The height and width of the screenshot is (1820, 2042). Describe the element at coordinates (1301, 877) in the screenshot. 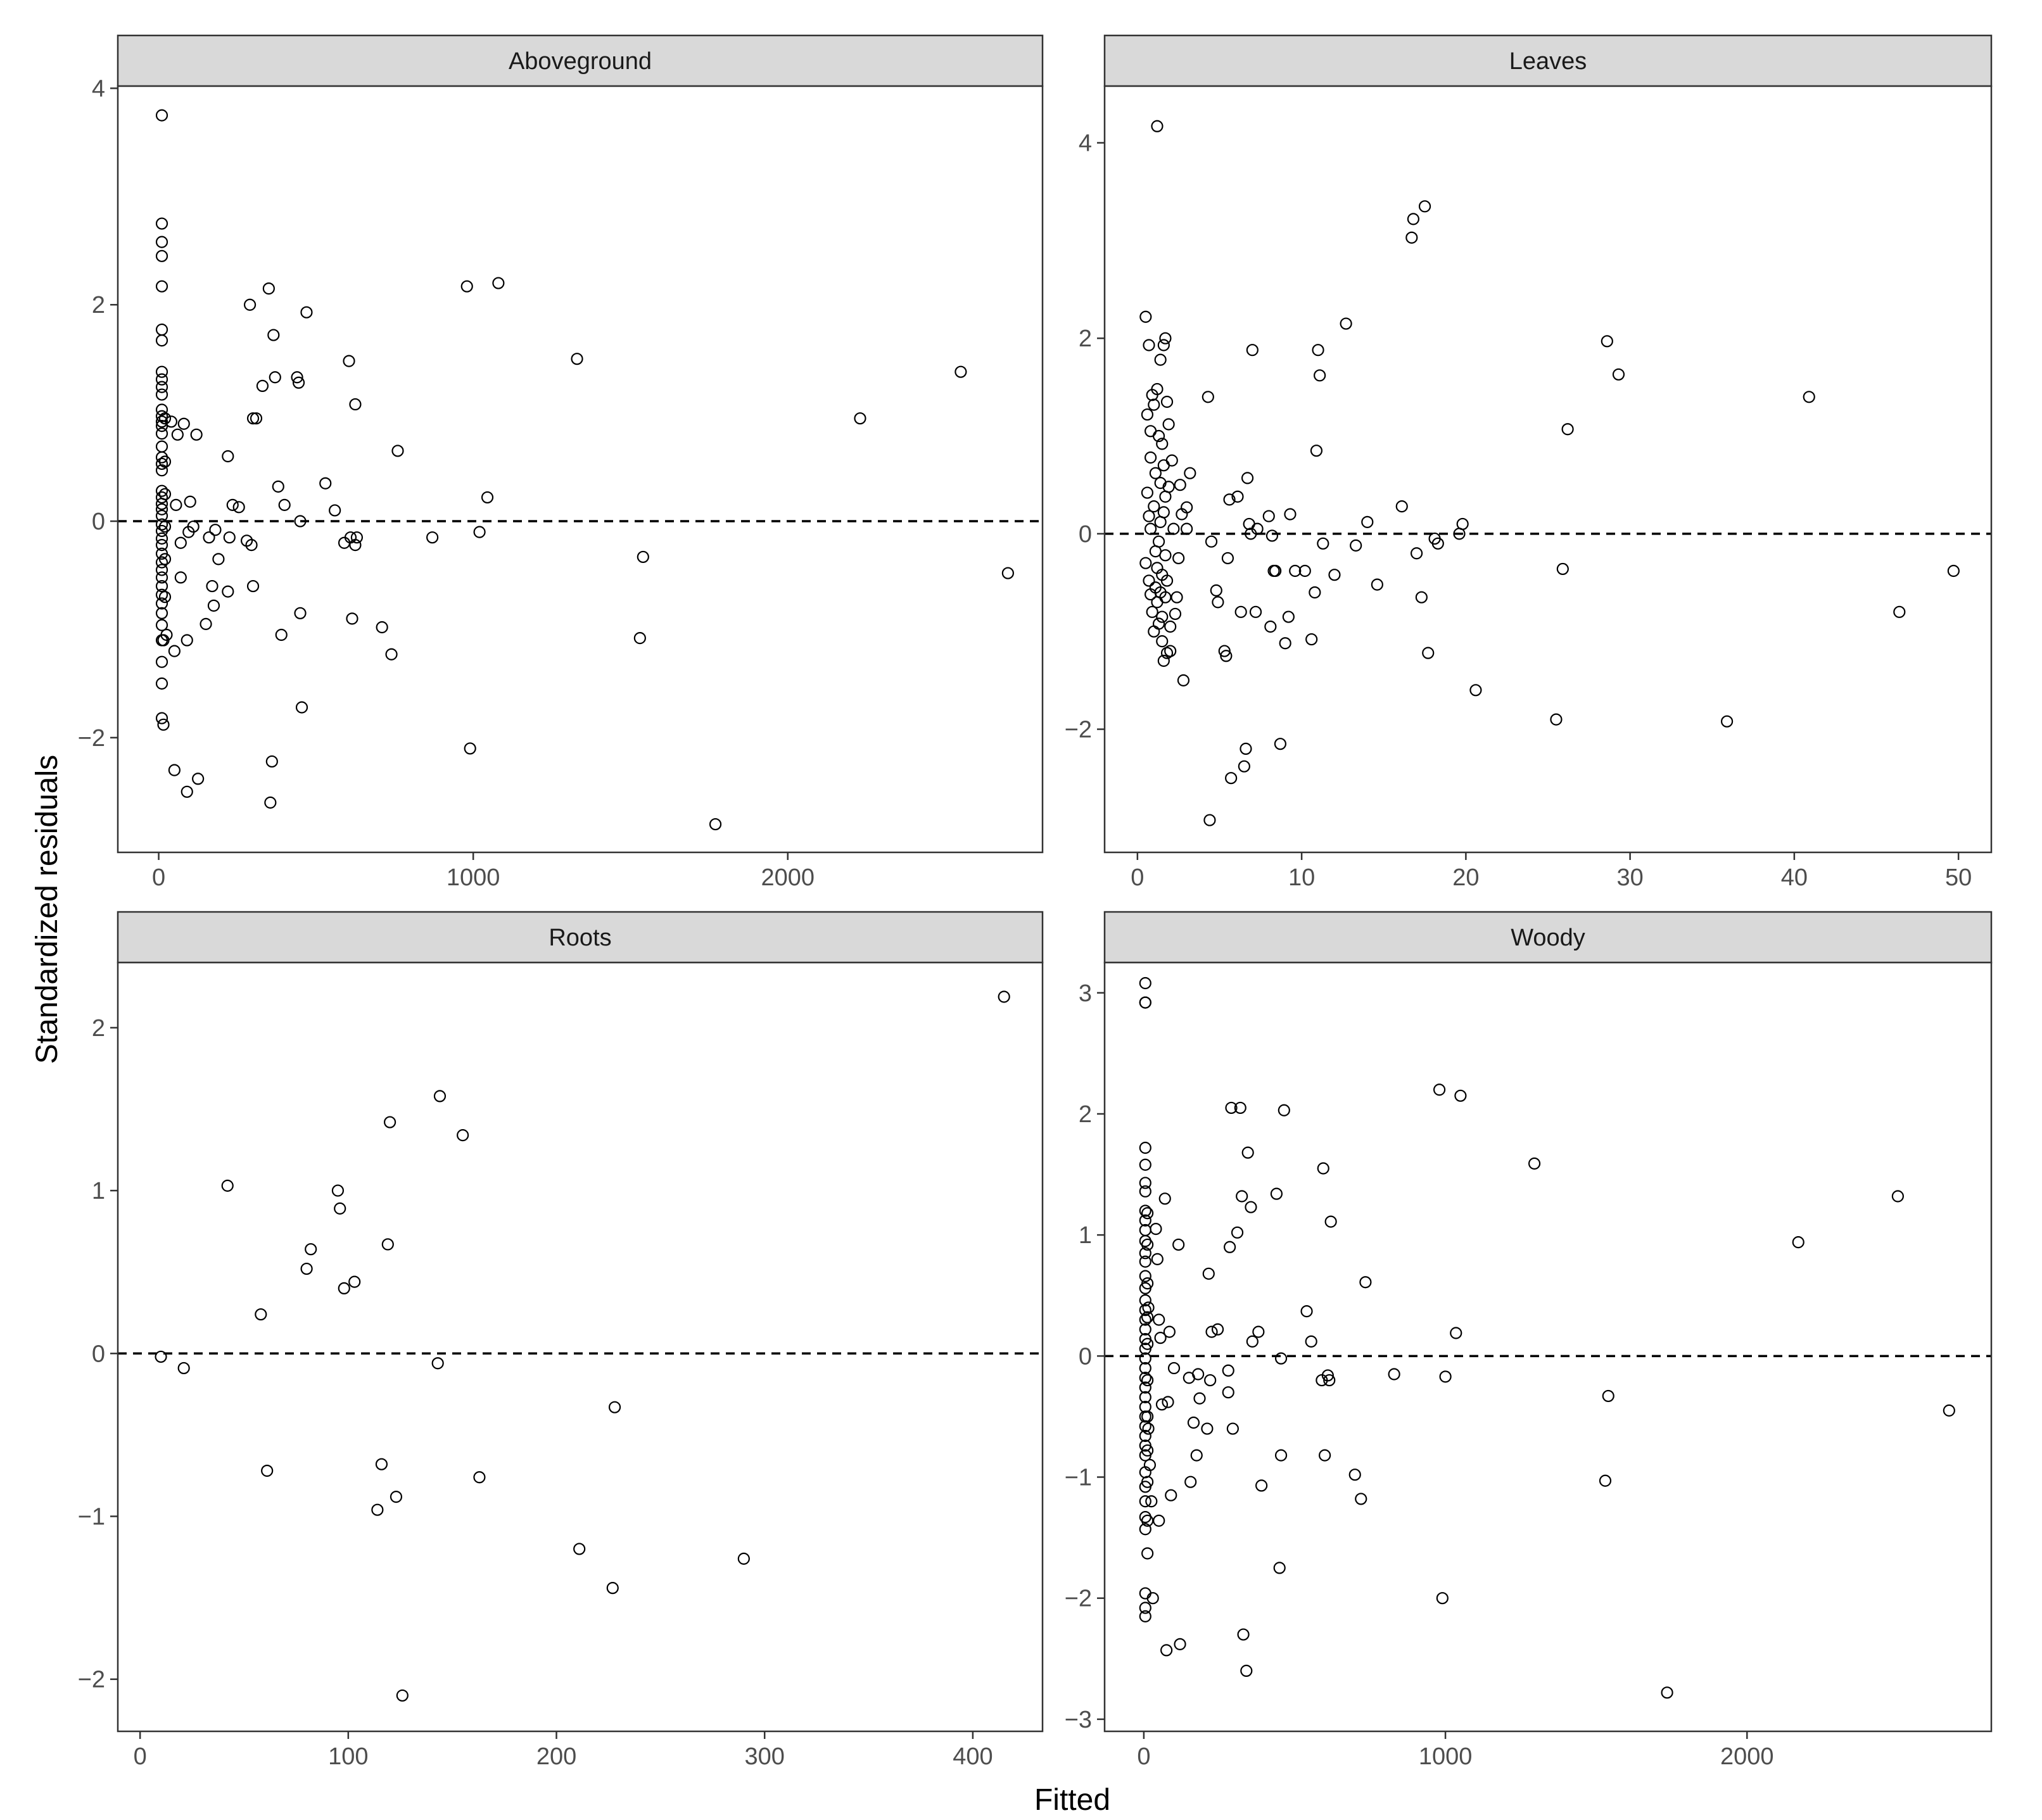

I see `x-tick-label: 10` at that location.